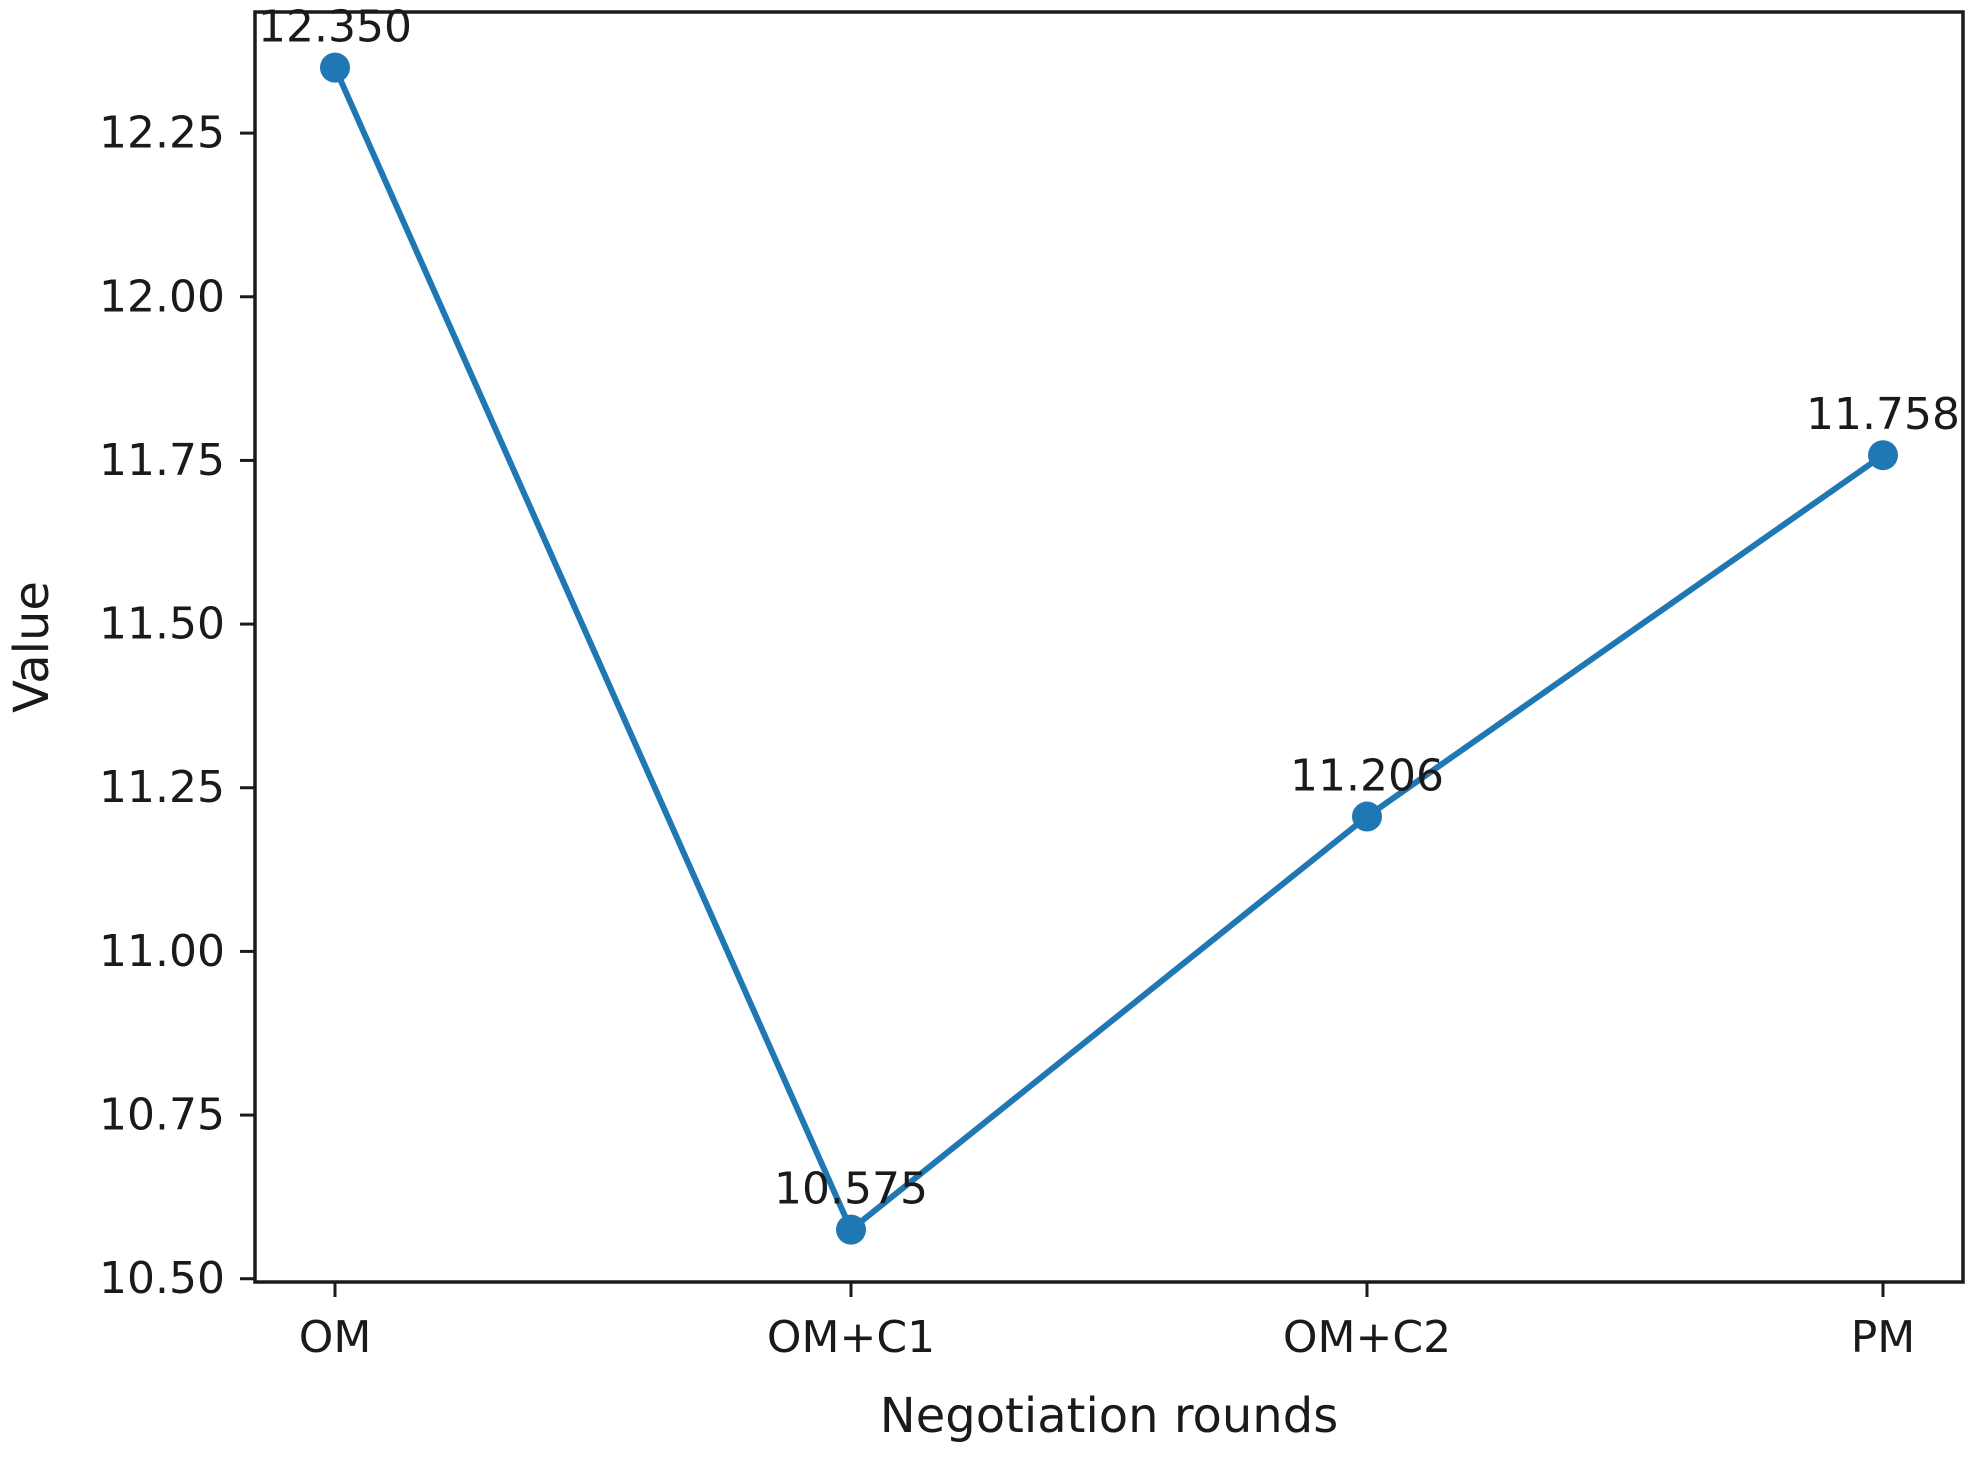 The width and height of the screenshot is (1983, 1457). I want to click on point-value-label: 11.758, so click(1883, 414).